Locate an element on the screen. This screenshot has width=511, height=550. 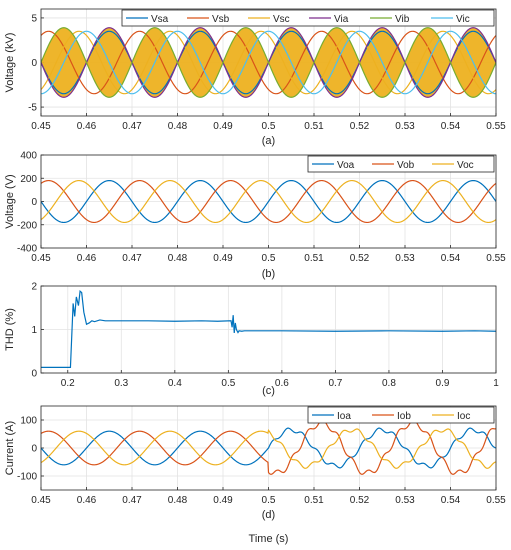
panel-caption: (c) is located at coordinates (268, 391).